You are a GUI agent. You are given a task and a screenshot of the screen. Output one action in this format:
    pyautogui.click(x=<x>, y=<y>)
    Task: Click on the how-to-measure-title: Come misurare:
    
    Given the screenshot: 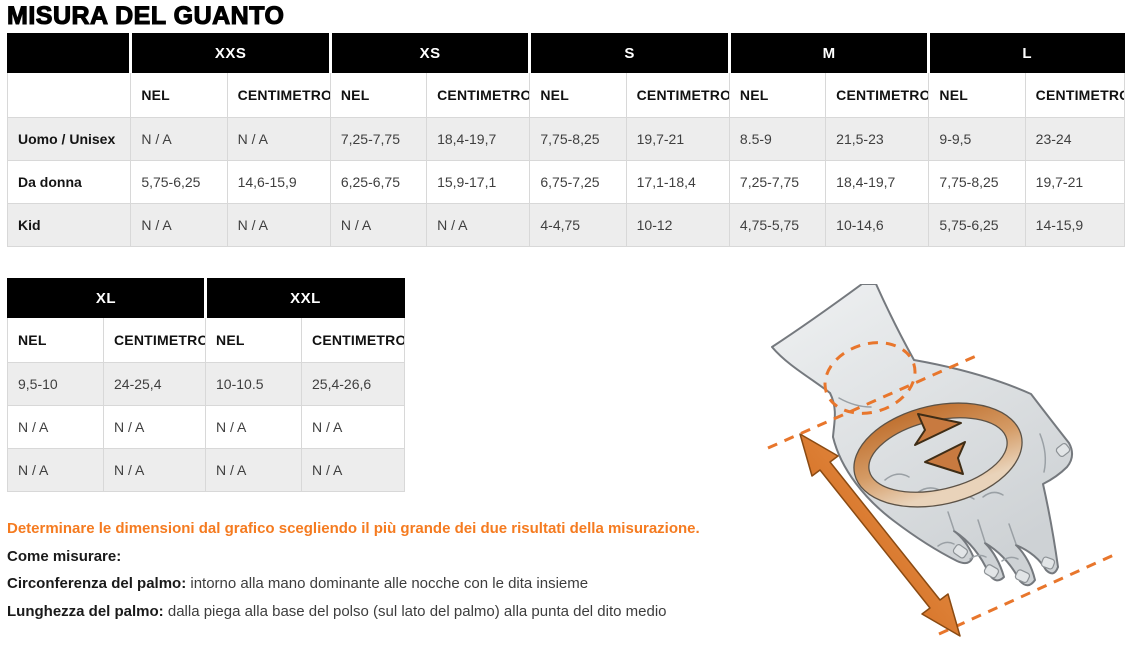 What is the action you would take?
    pyautogui.click(x=64, y=556)
    